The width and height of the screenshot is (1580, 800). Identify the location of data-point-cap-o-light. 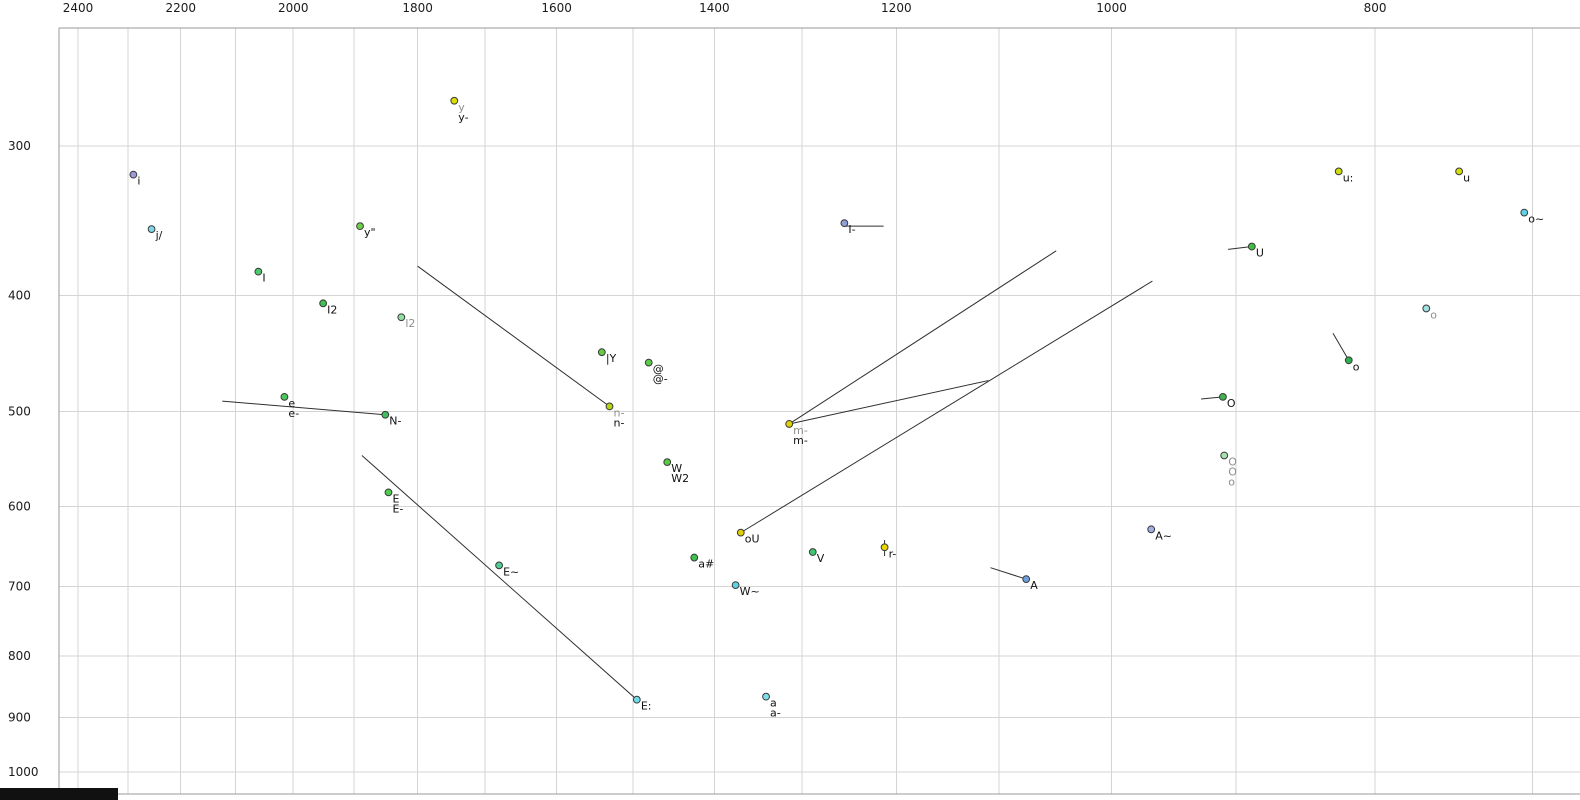
(1224, 455).